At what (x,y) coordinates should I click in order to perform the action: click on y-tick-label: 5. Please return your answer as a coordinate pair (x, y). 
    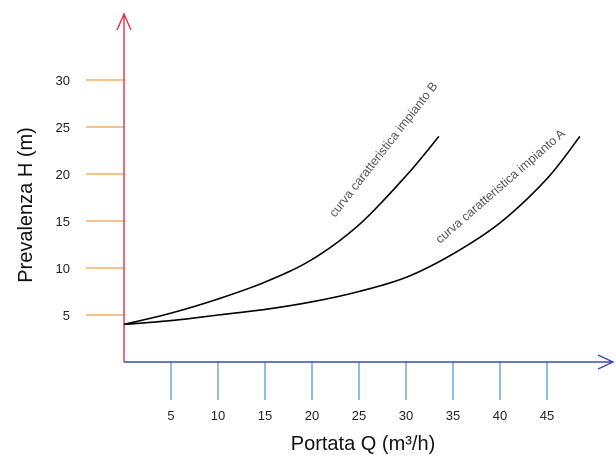
    Looking at the image, I should click on (66, 315).